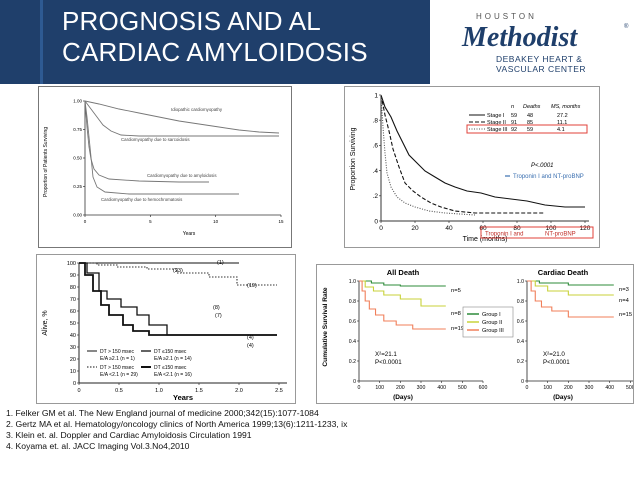  I want to click on tick-label: 0.25, so click(77, 186).